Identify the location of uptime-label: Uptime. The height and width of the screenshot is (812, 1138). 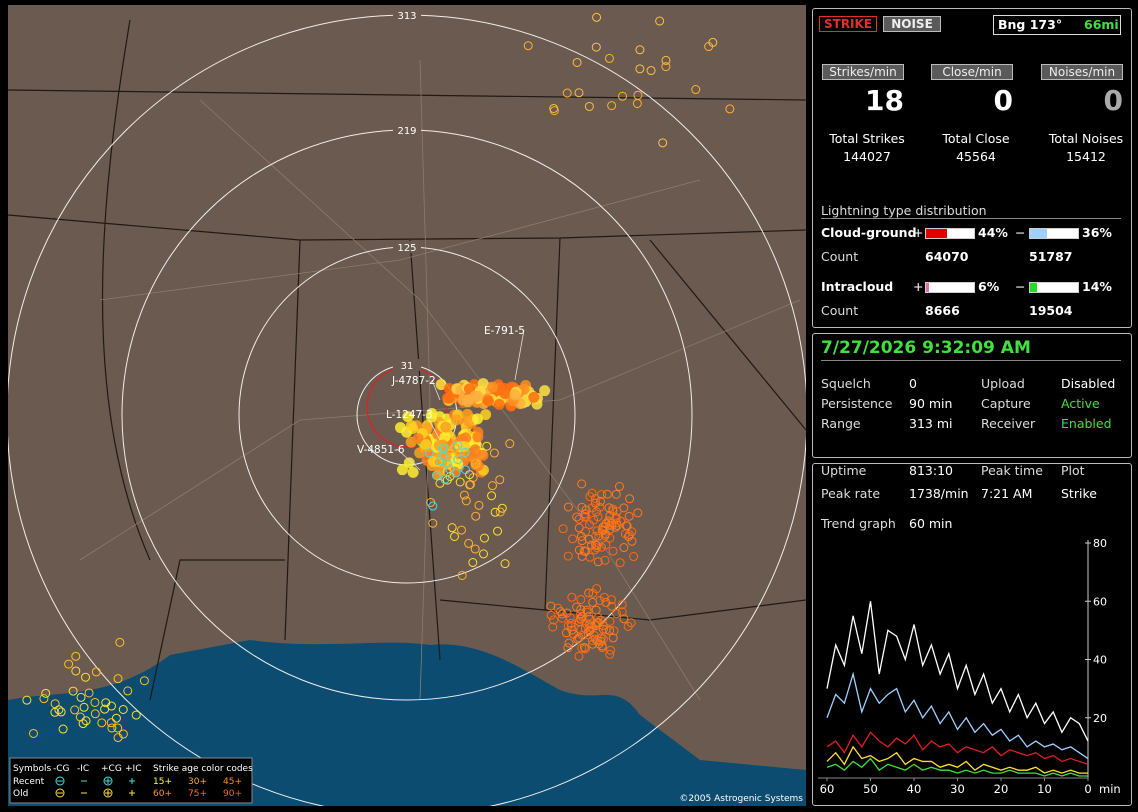
(844, 470).